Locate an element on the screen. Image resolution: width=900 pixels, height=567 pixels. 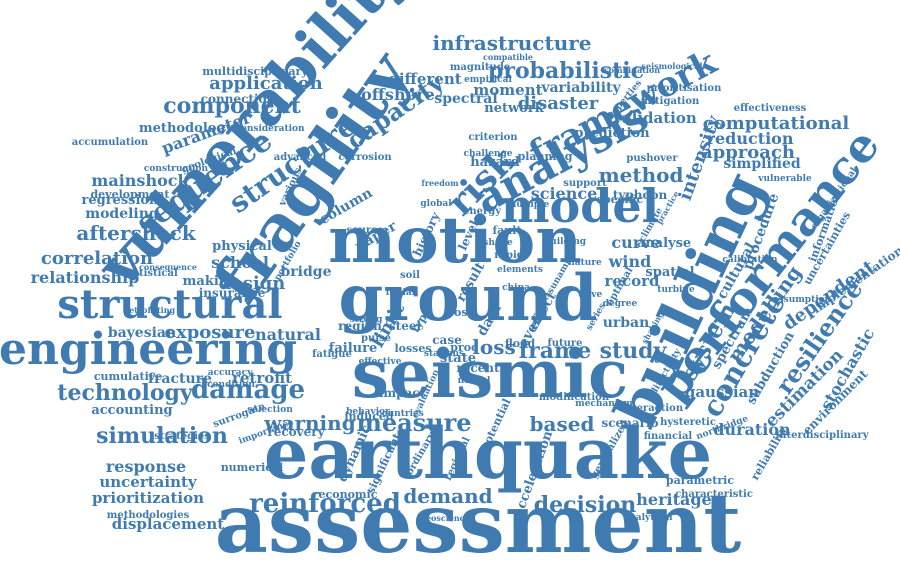
cloud-word-consequence: consequence is located at coordinates (168, 267).